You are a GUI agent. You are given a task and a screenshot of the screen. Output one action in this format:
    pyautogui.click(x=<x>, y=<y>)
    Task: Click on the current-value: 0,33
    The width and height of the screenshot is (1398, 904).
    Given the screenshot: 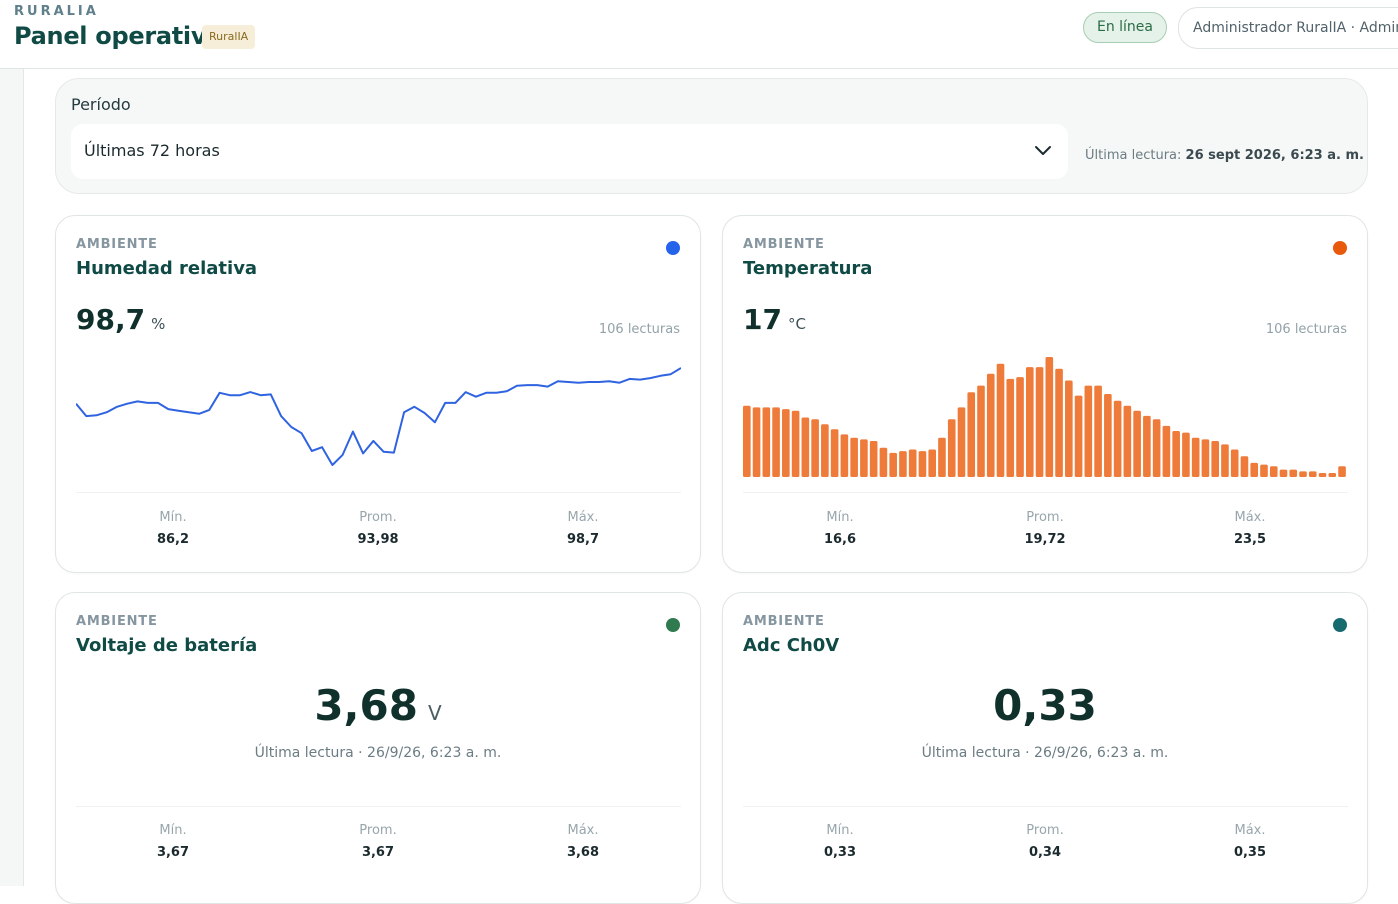 What is the action you would take?
    pyautogui.click(x=1045, y=705)
    